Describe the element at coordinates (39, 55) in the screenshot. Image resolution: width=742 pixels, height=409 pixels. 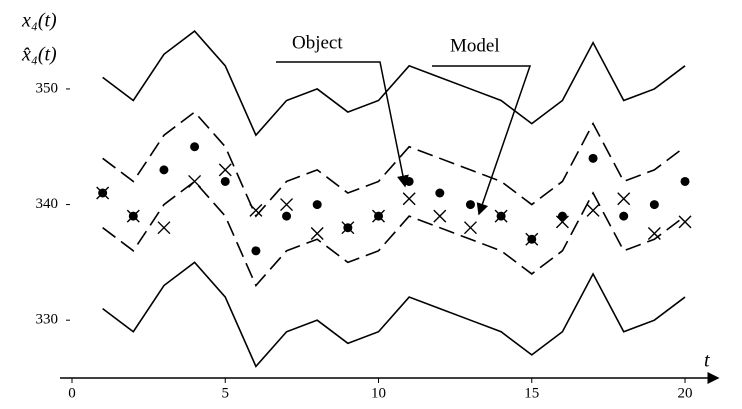
I see `y-axis-label: x̂₄(t)` at that location.